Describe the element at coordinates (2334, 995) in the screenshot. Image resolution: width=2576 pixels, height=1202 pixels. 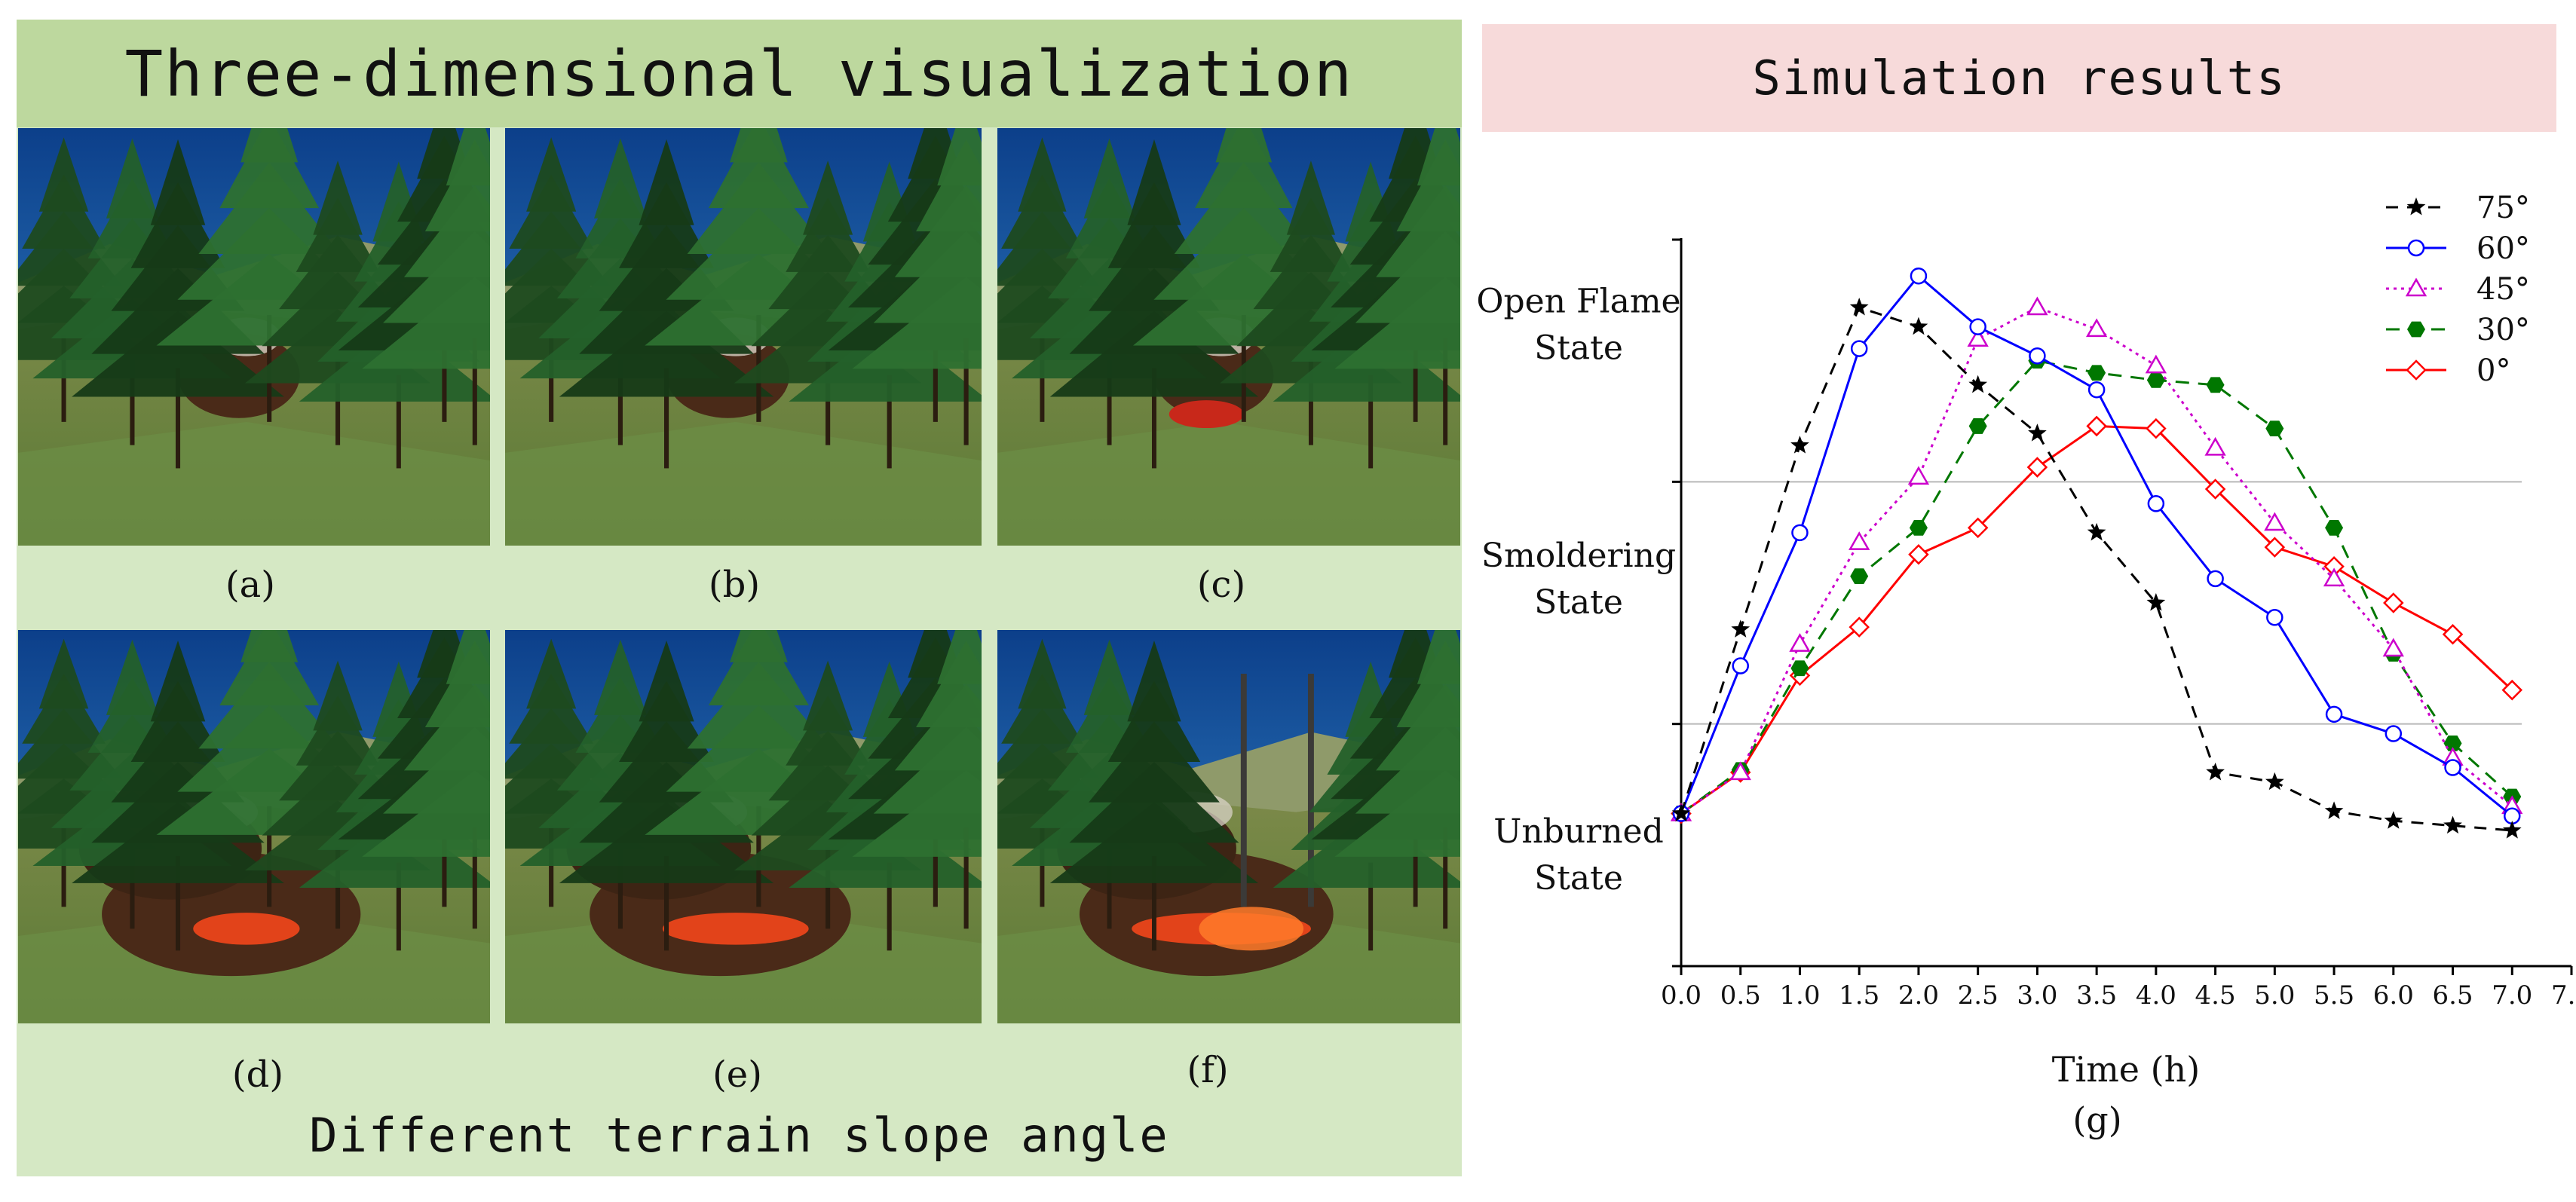
I see `x-tick-label-11: 5.5` at that location.